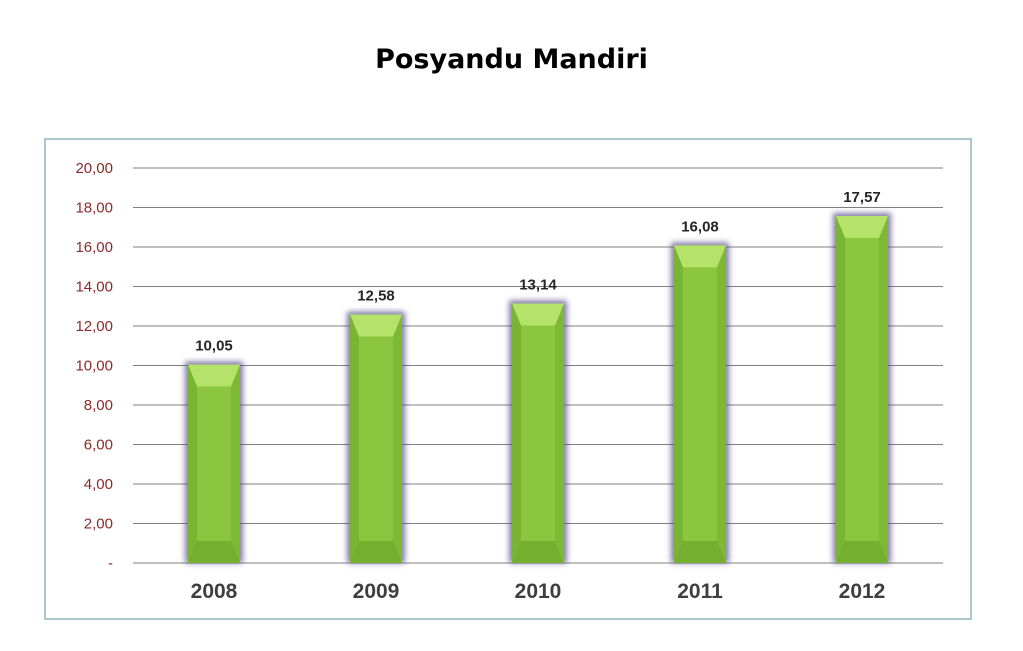  I want to click on y-tick-label: 16,00, so click(94, 247).